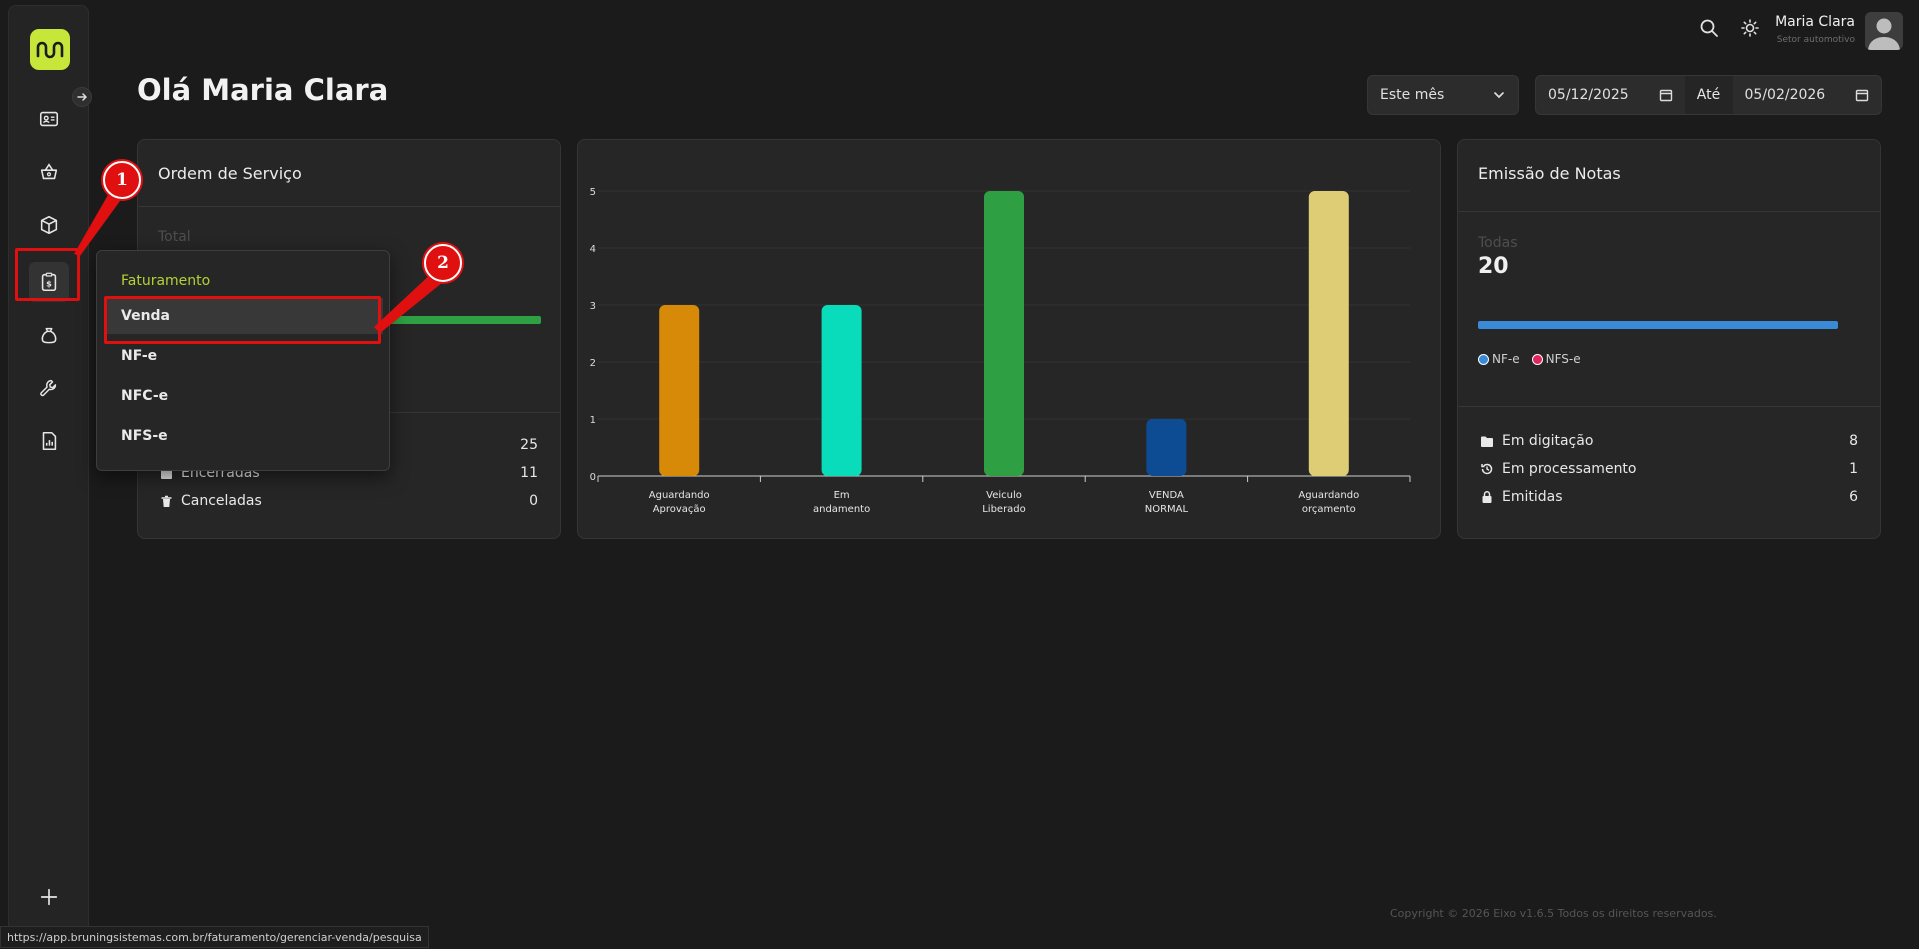  I want to click on date-to-field: 05/02/2026, so click(1807, 95).